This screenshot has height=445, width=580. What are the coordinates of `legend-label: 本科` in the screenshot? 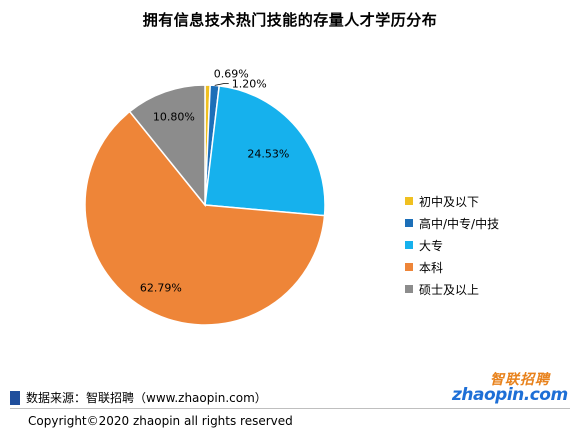 It's located at (431, 267).